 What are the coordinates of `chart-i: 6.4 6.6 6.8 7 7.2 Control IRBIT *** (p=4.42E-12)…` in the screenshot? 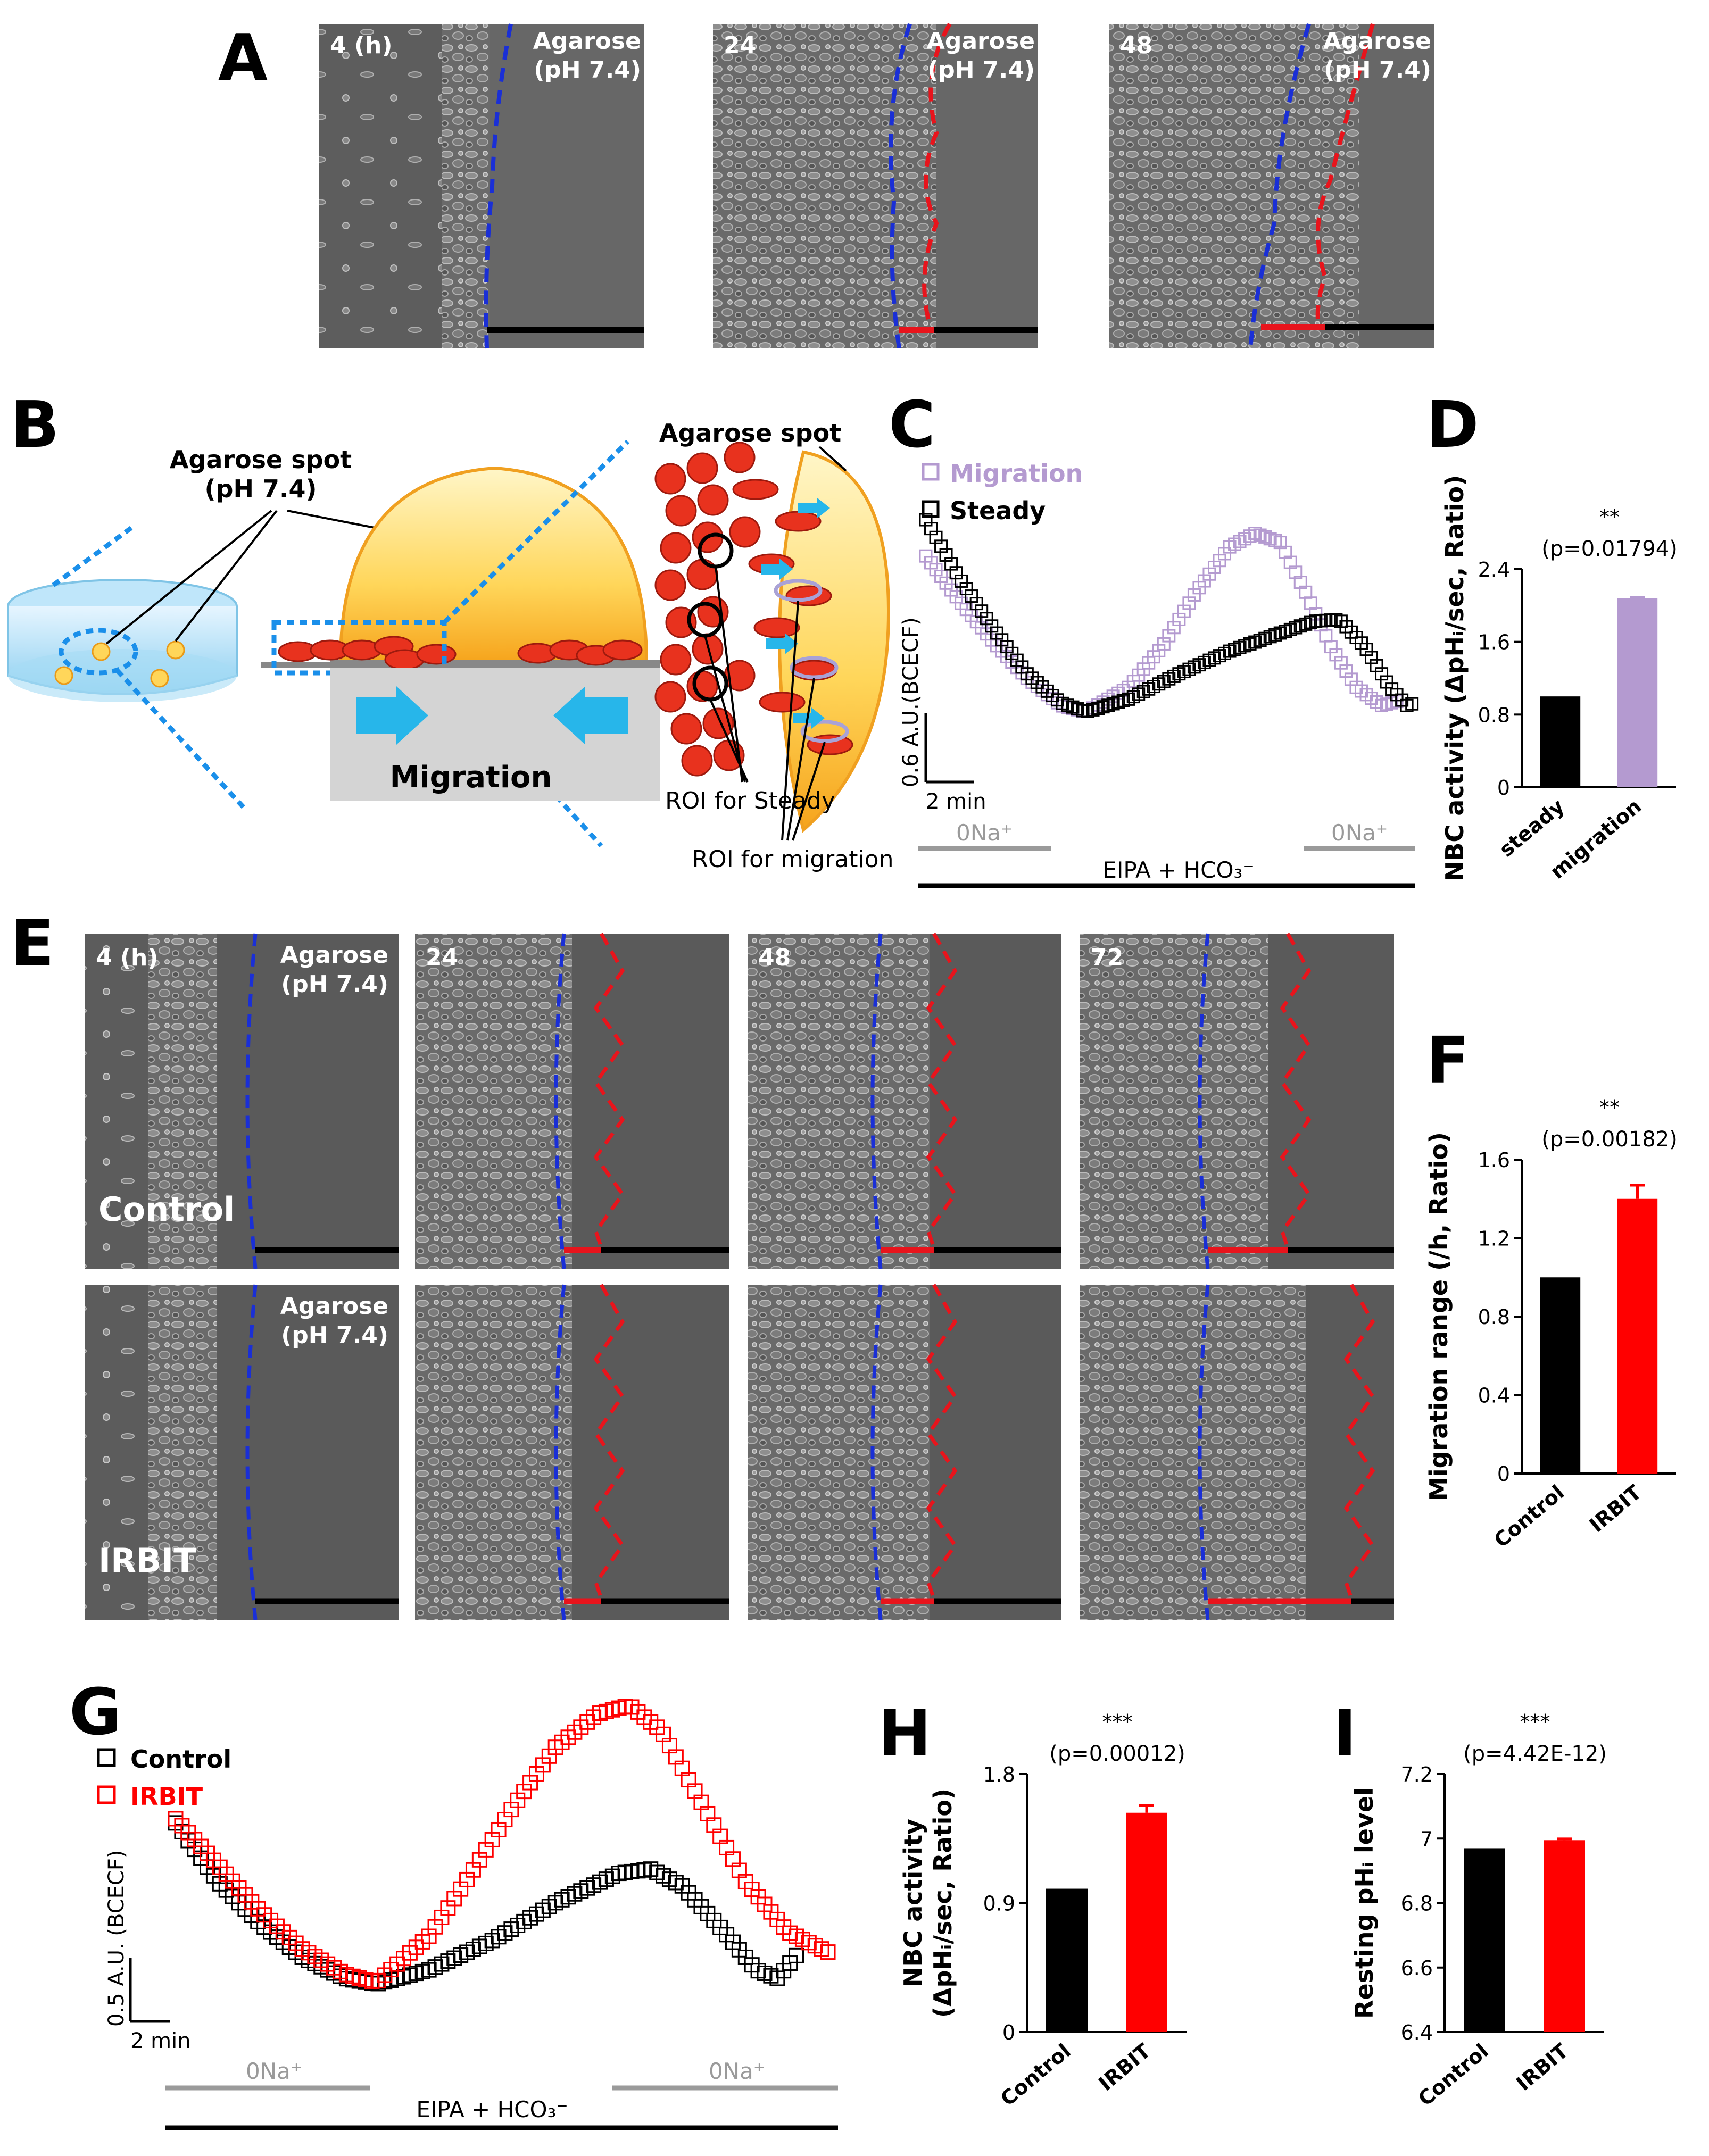 It's located at (1478, 1911).